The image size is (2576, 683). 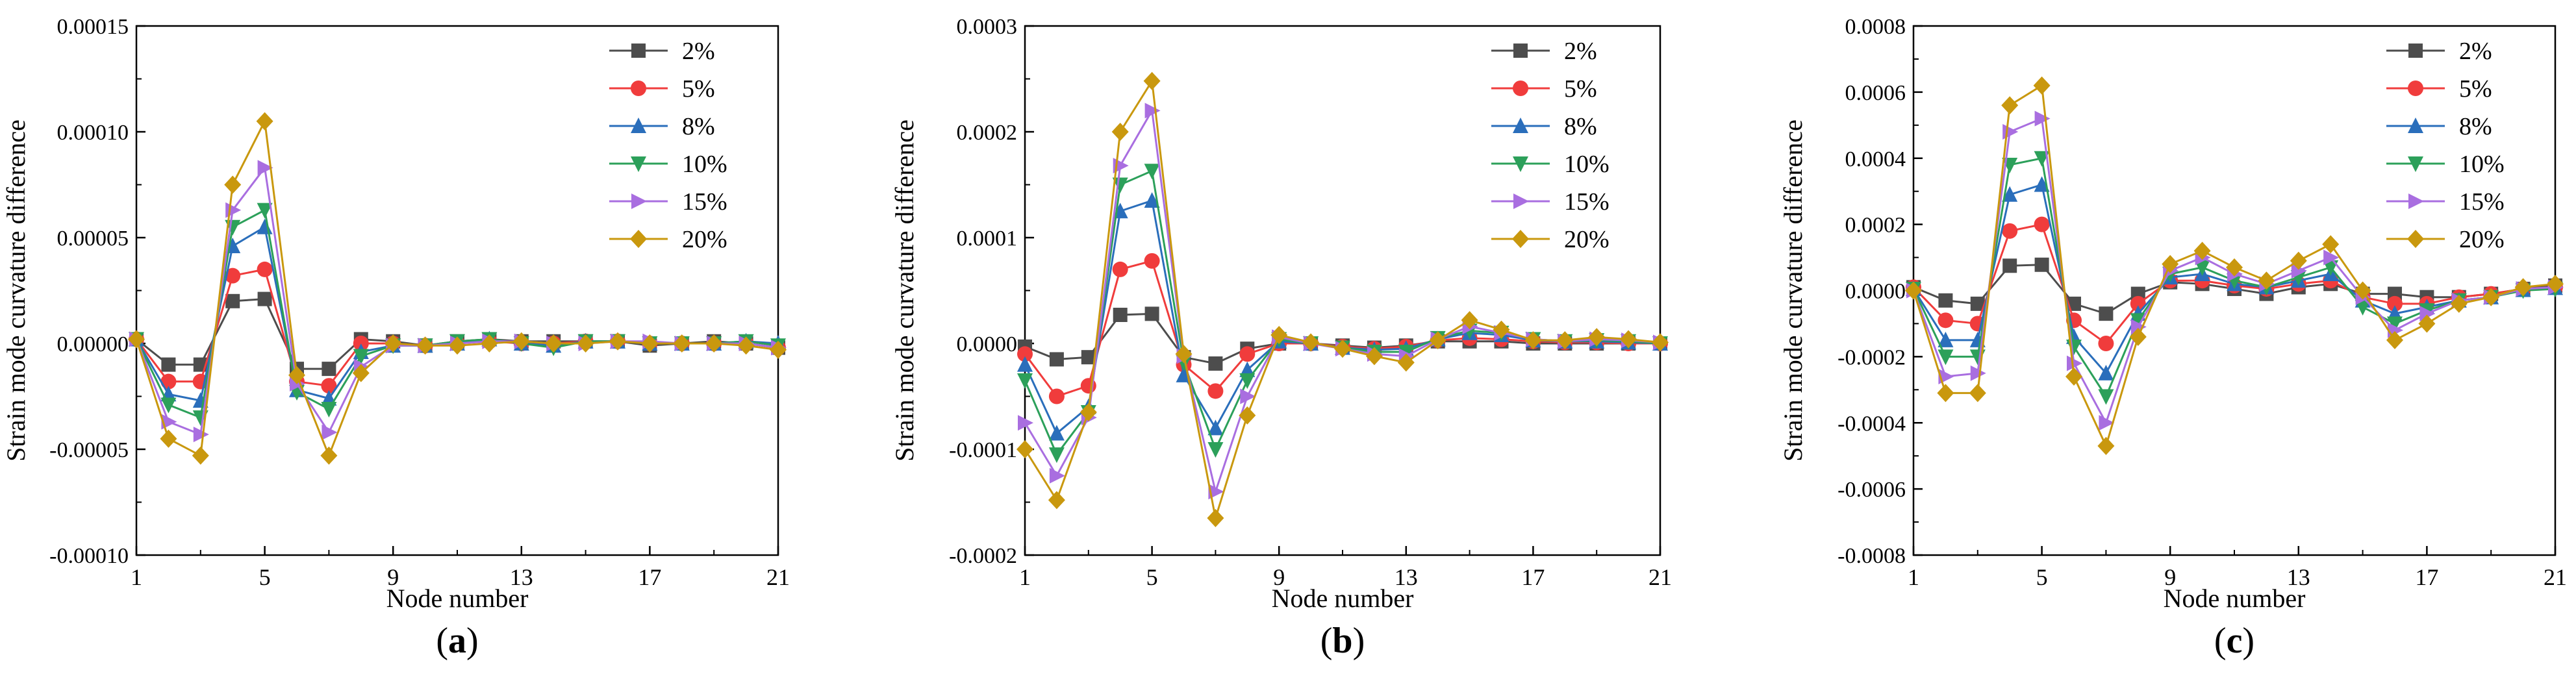 I want to click on y-tick-label: -0.00005, so click(x=89, y=450).